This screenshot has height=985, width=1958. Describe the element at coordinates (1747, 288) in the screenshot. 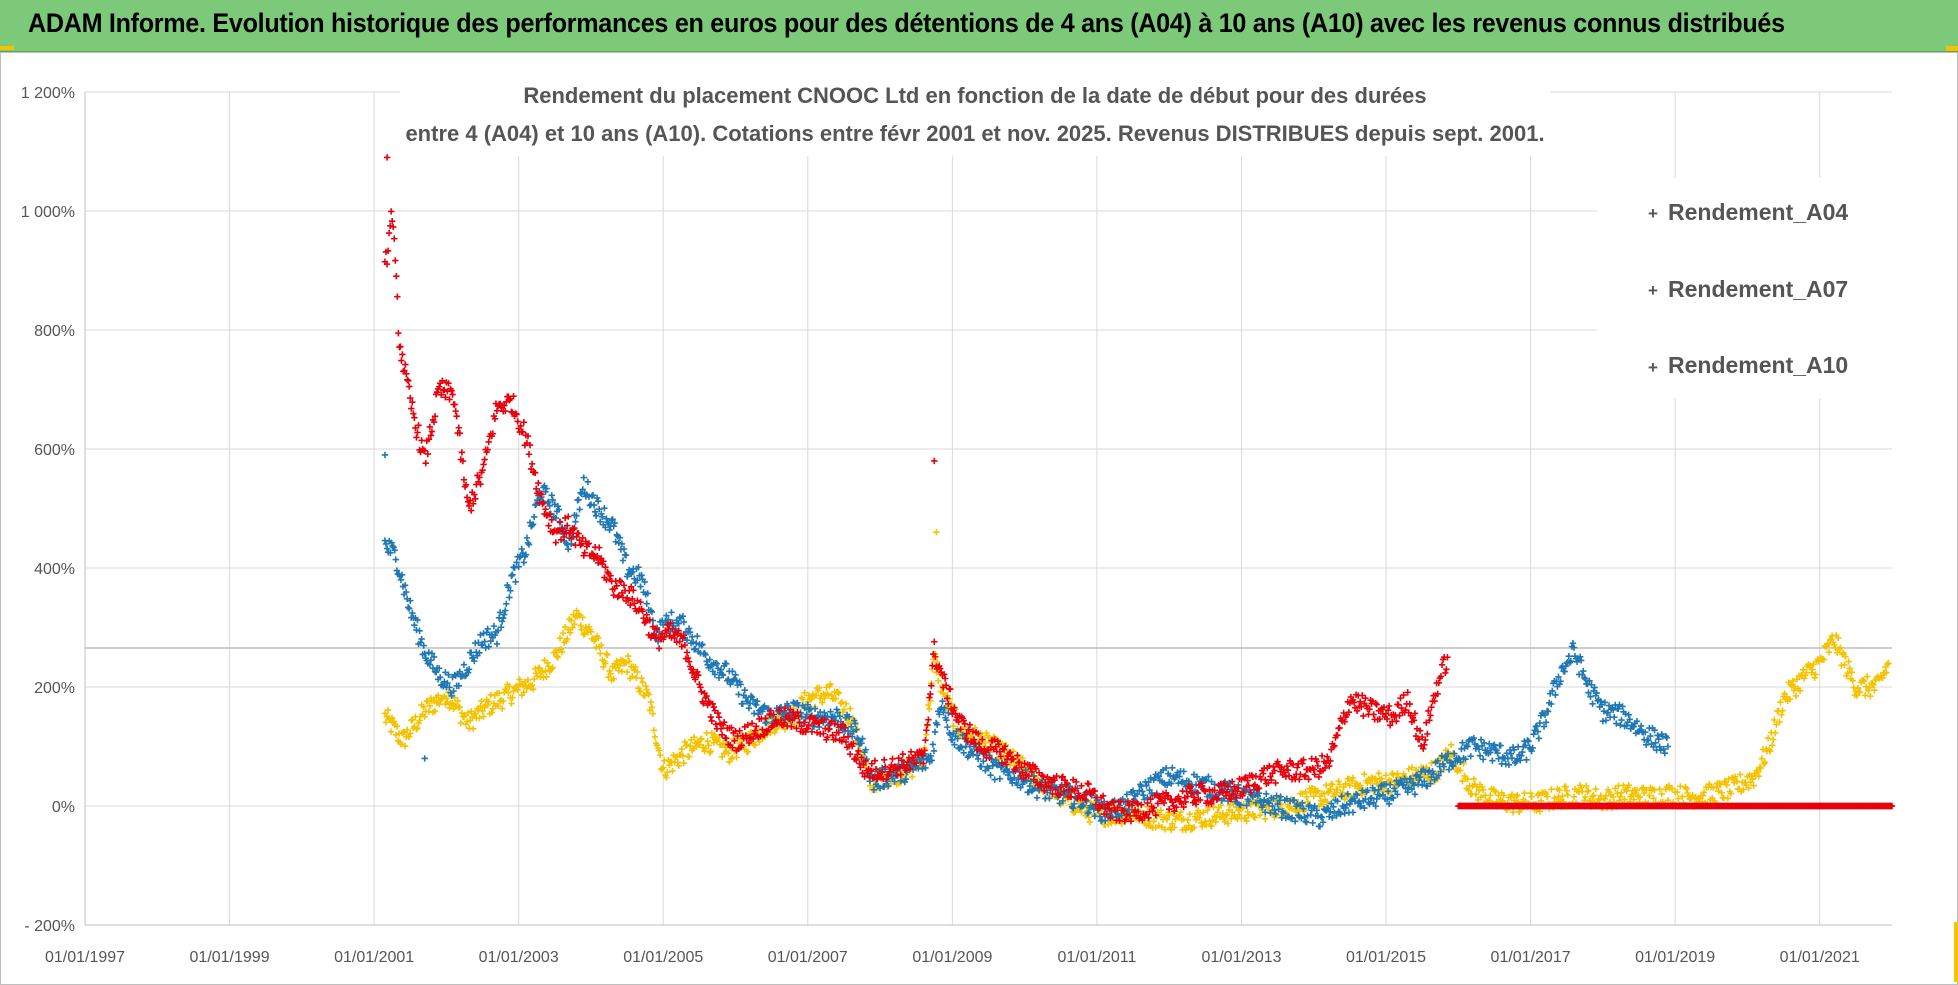

I see `legend-backdrop` at that location.